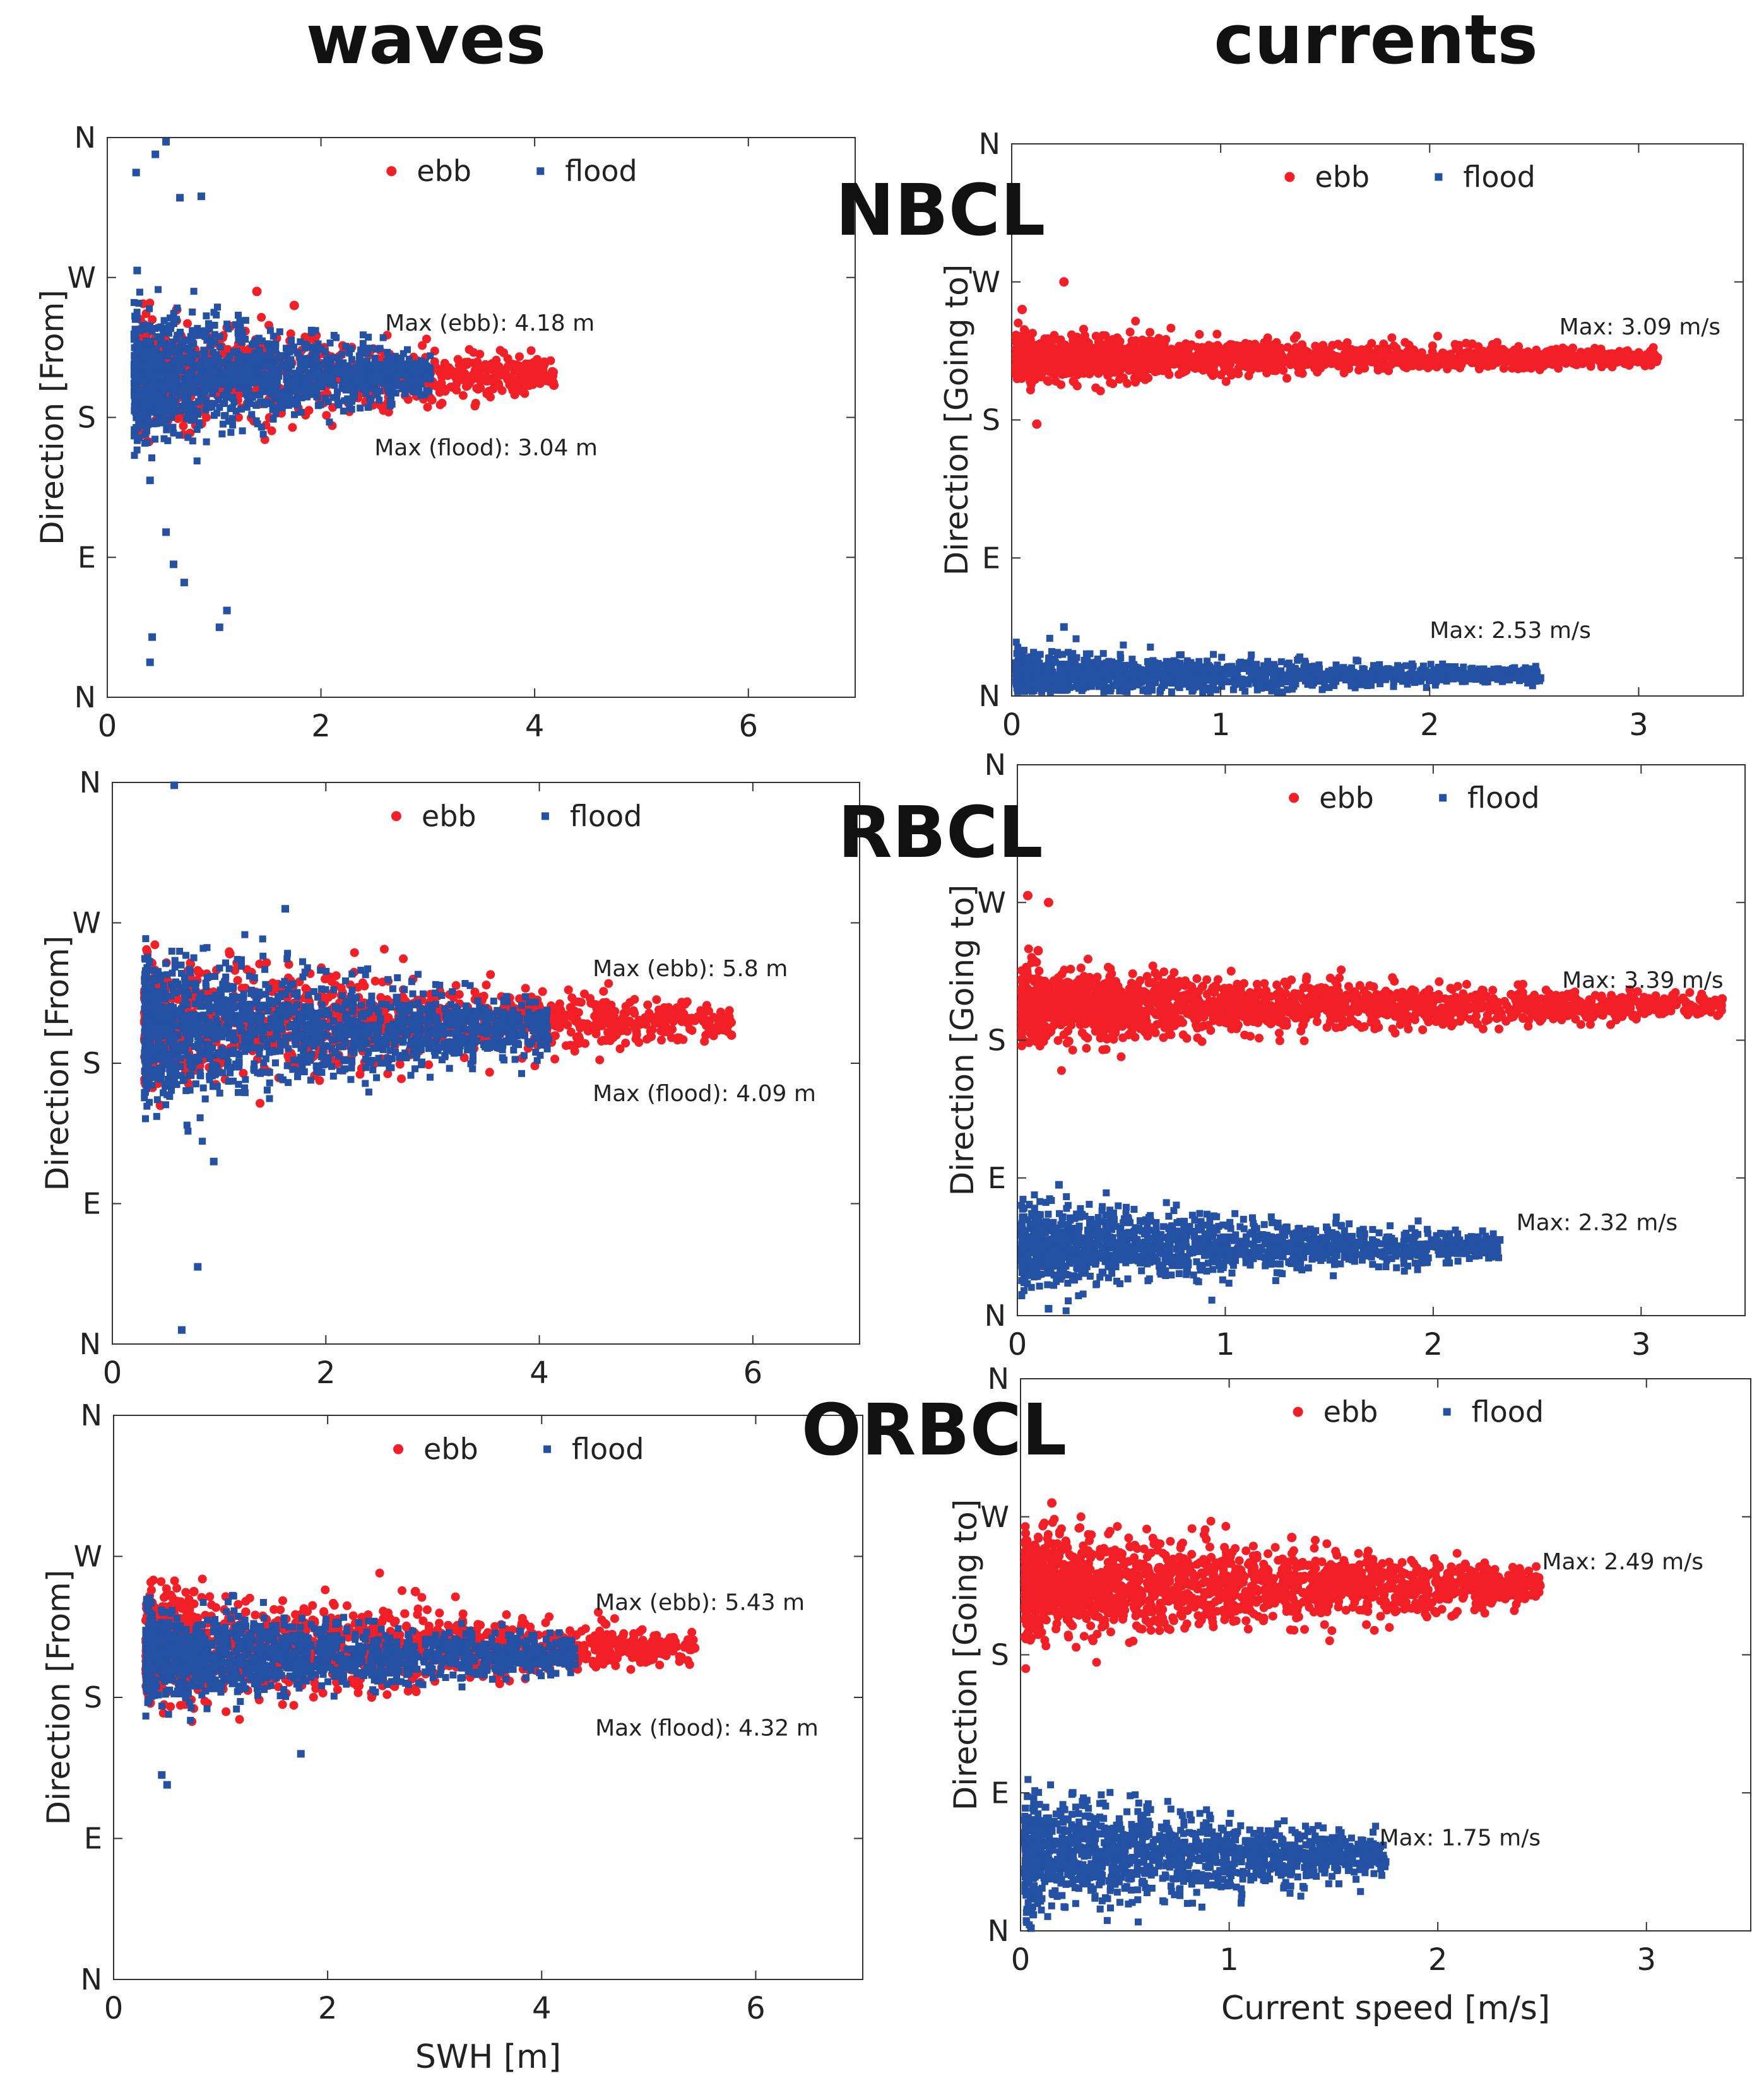 Image resolution: width=1764 pixels, height=2076 pixels. What do you see at coordinates (82, 278) in the screenshot?
I see `y-tick-label: W` at bounding box center [82, 278].